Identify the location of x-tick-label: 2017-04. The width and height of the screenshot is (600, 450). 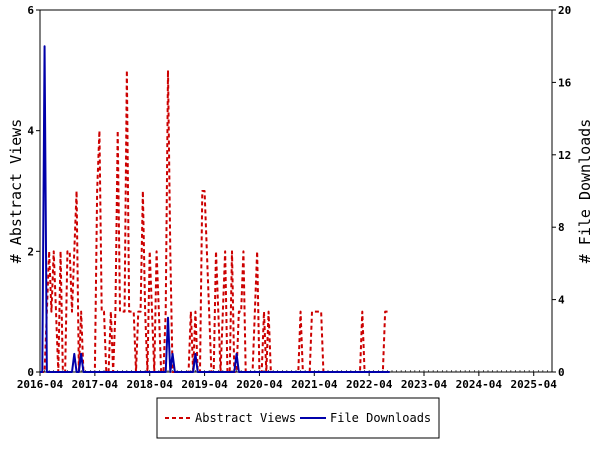
(95, 384).